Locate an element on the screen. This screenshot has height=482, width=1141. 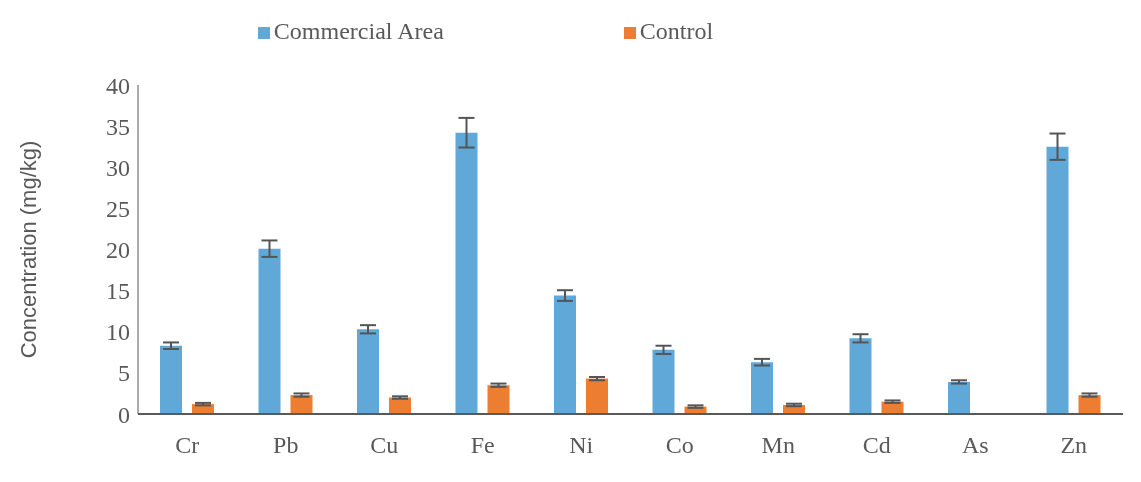
y-axis-title: Concentration (mg/kg) is located at coordinates (28, 249).